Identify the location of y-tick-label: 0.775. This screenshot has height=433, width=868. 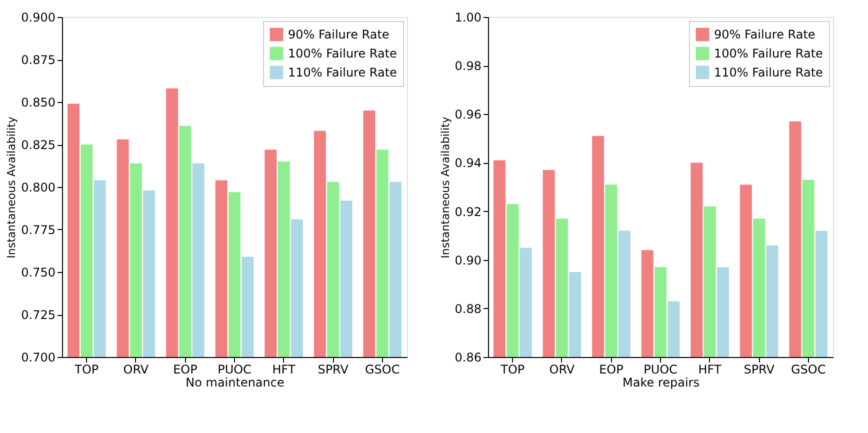
(38, 230).